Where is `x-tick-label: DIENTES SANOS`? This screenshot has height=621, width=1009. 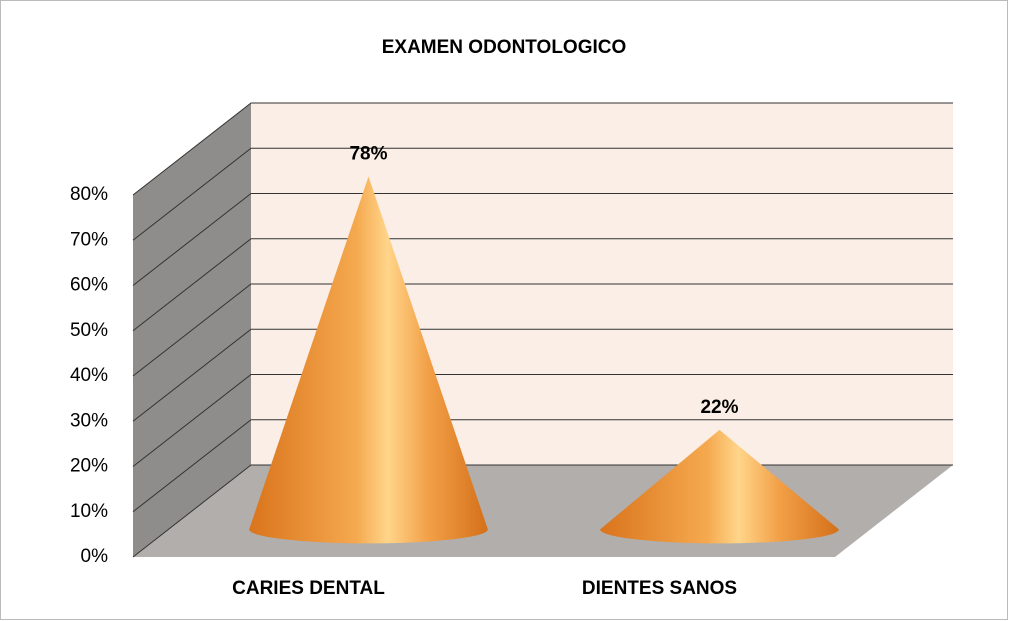
x-tick-label: DIENTES SANOS is located at coordinates (659, 588).